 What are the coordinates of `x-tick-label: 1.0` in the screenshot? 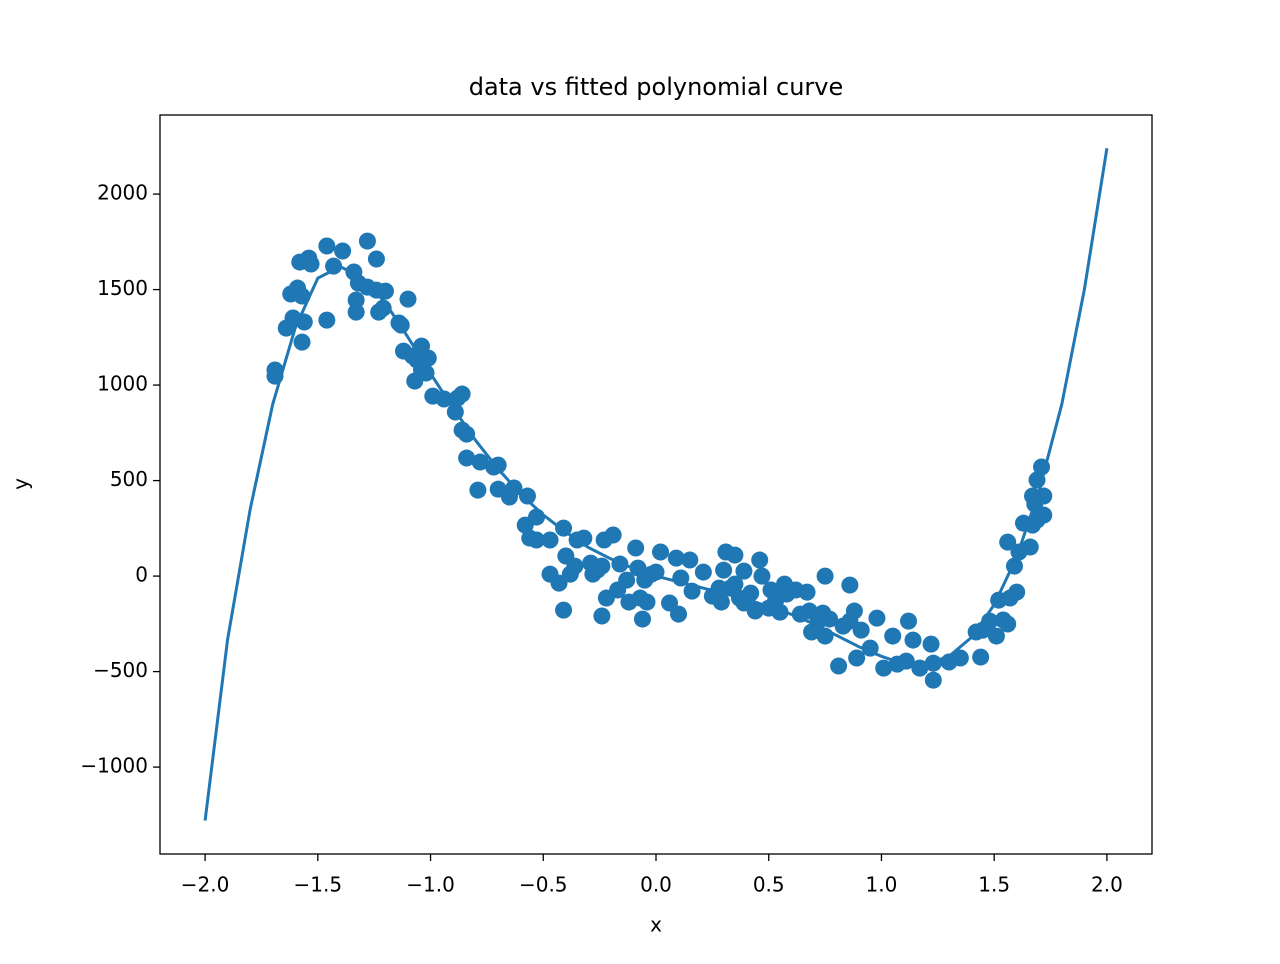 It's located at (882, 885).